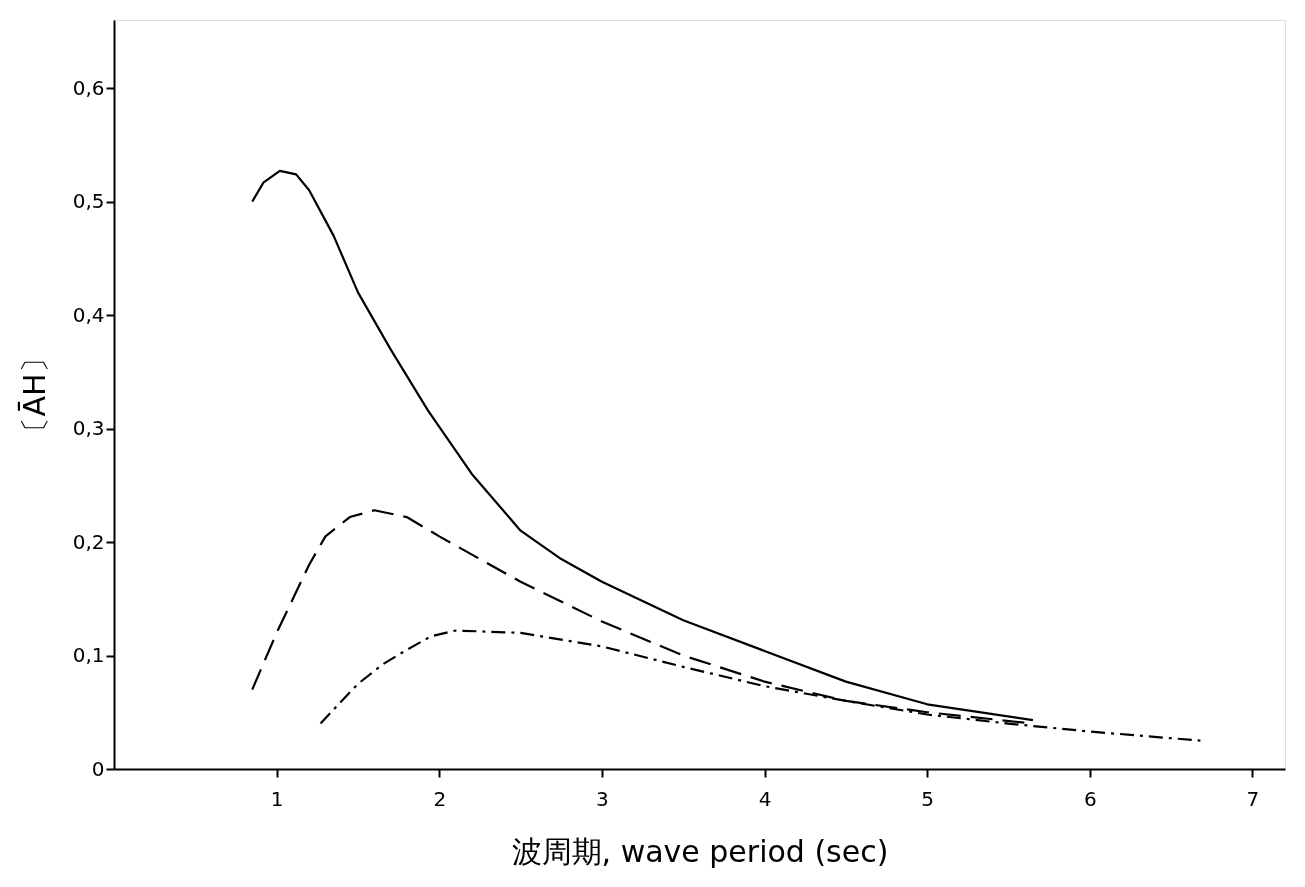  I want to click on y-tick-label: 0,4, so click(88, 314).